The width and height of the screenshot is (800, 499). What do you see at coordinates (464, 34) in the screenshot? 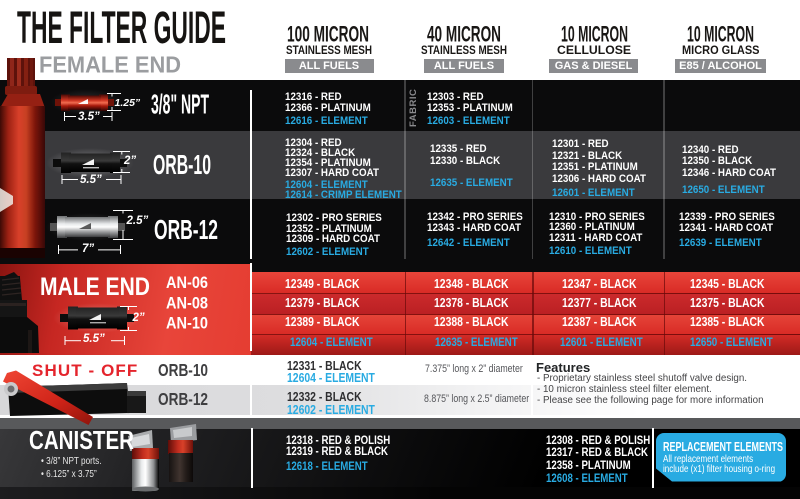
I see `svg-text: 40 MICRON` at bounding box center [464, 34].